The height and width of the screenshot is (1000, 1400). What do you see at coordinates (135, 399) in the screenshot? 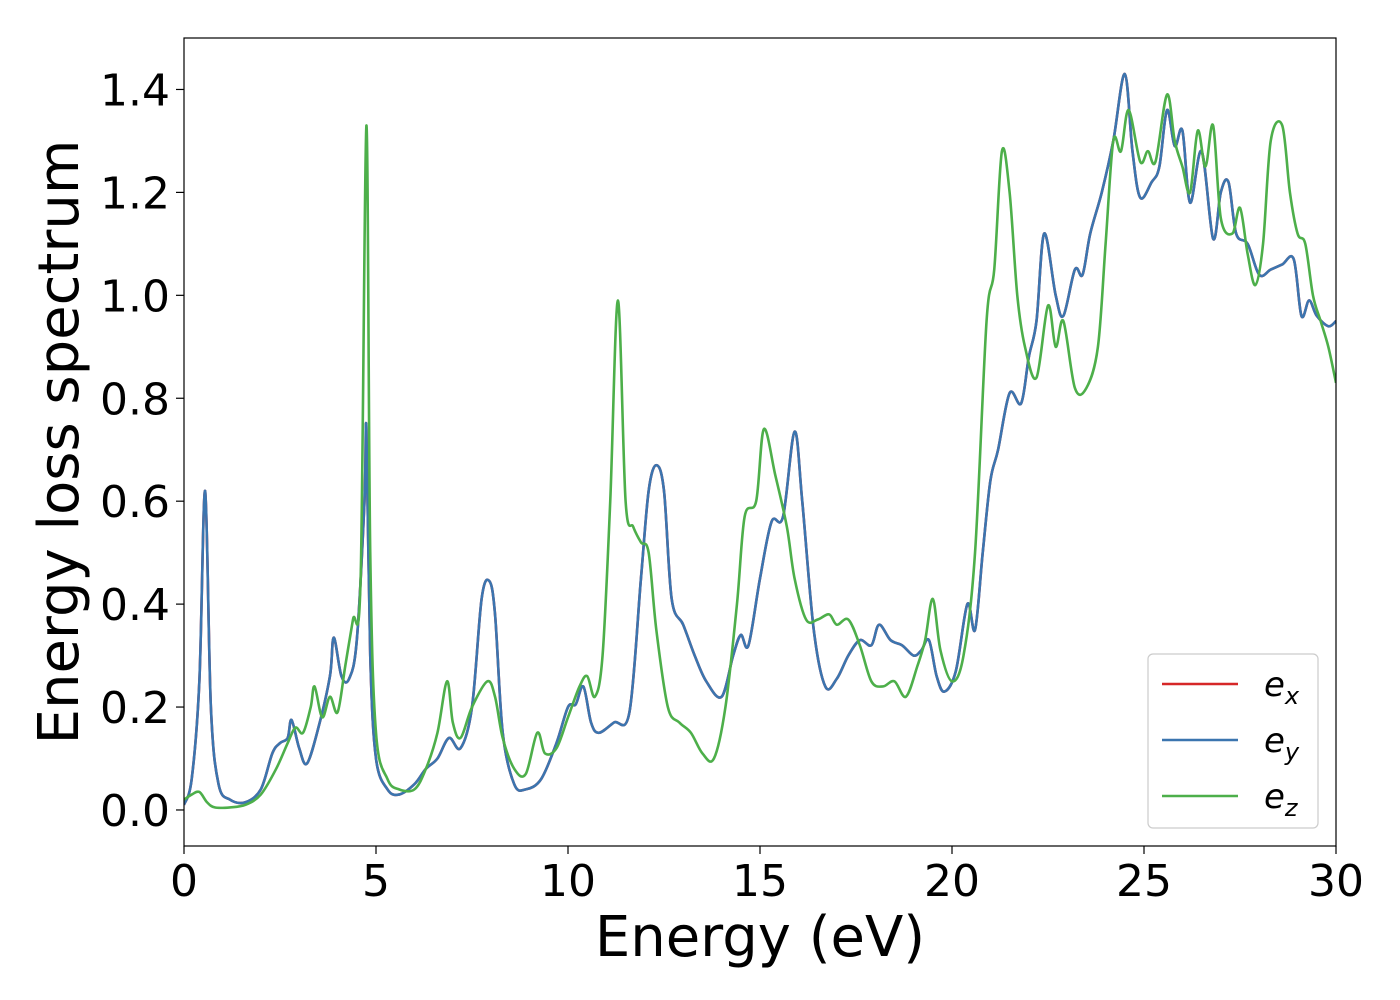
I see `y-tick-label: 0.8` at bounding box center [135, 399].